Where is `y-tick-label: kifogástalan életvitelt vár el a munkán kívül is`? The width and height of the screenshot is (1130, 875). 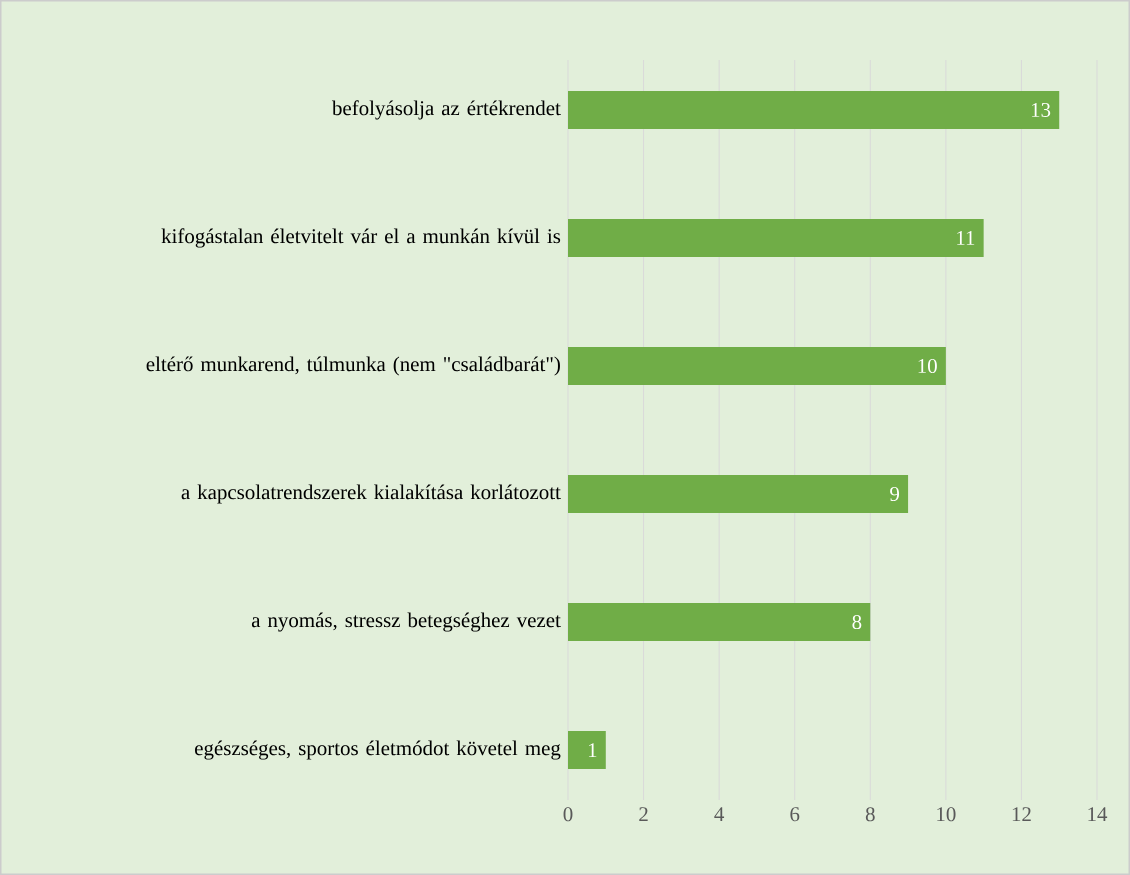 y-tick-label: kifogástalan életvitelt vár el a munkán kívül is is located at coordinates (361, 238).